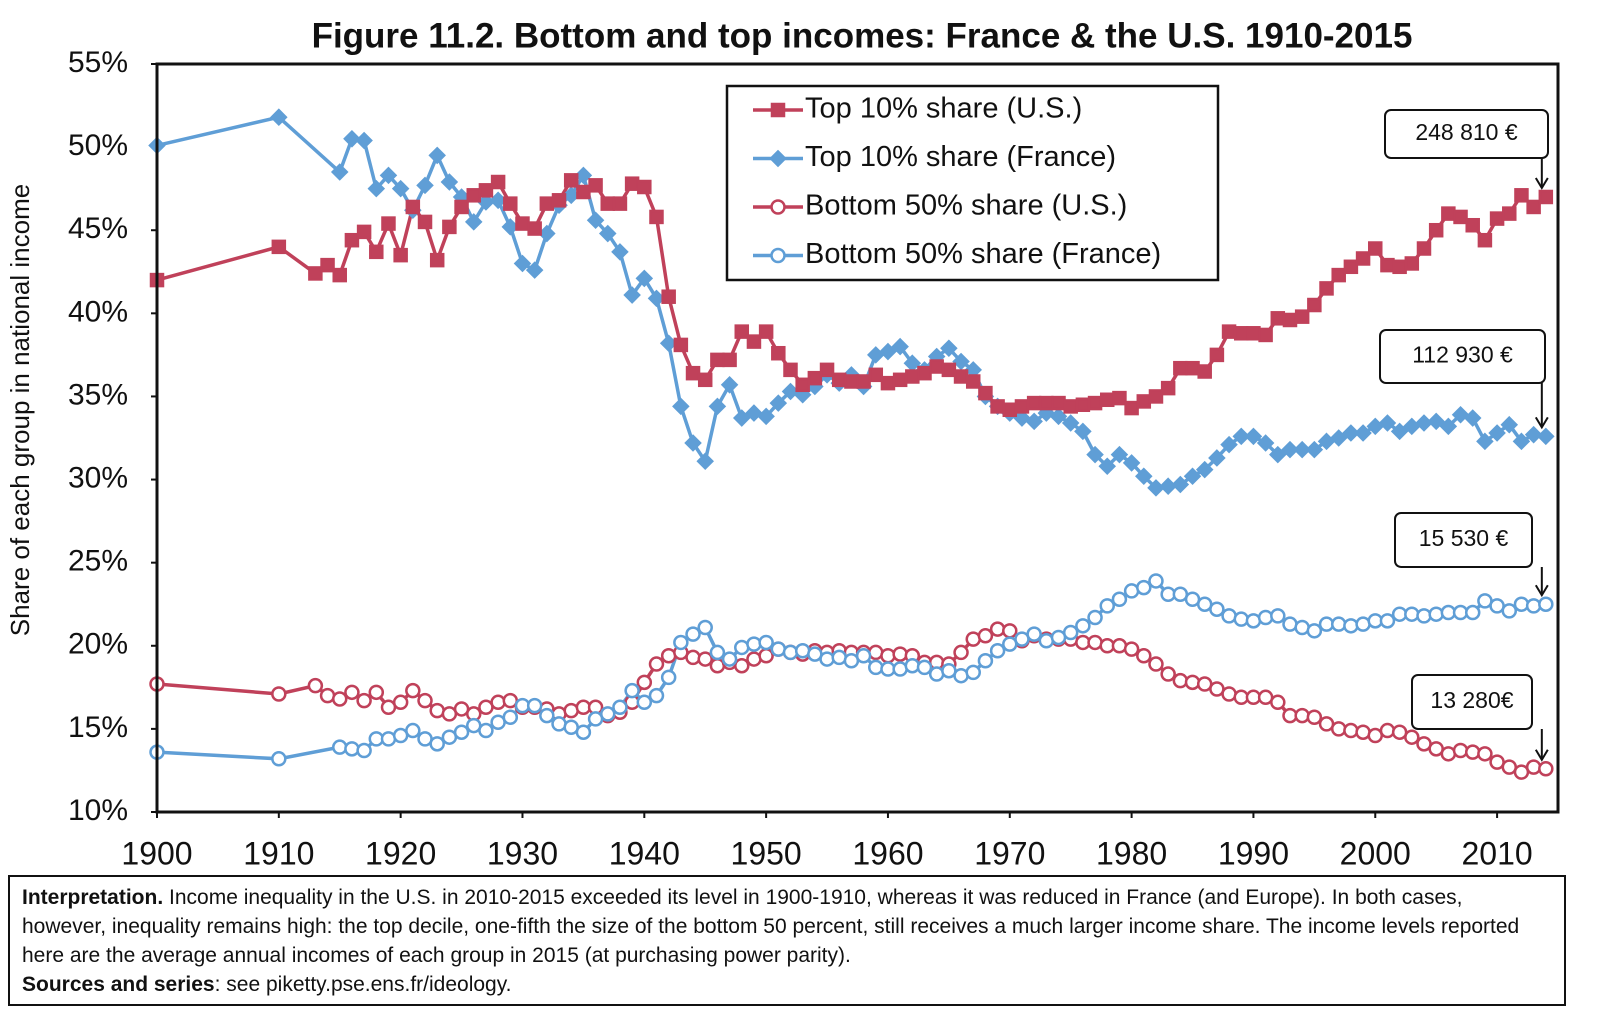 The height and width of the screenshot is (1034, 1600). Describe the element at coordinates (118, 984) in the screenshot. I see `sources-label: Sources and series` at that location.